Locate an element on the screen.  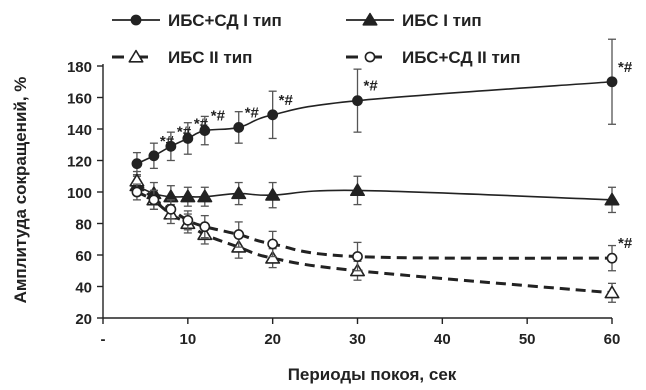
legend-label: ИБС II тип is located at coordinates (210, 57).